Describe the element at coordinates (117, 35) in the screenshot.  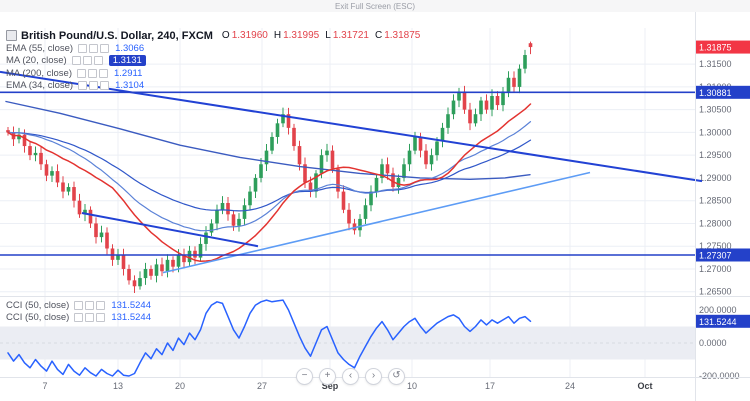
I see `symbol-title: British Pound/U.S. Dollar, 240, FXCM` at that location.